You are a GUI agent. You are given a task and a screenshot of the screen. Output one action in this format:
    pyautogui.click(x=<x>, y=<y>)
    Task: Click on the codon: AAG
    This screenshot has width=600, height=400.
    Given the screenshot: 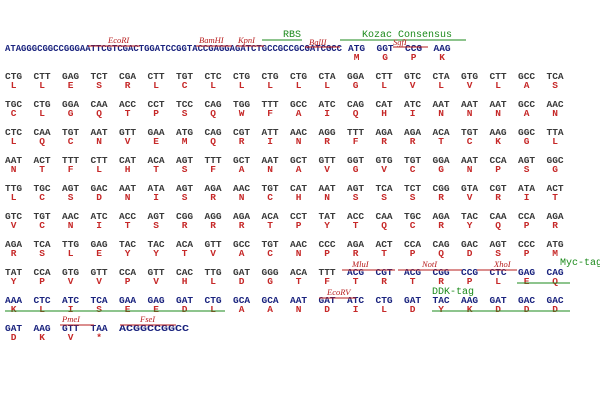 What is the action you would take?
    pyautogui.click(x=442, y=48)
    